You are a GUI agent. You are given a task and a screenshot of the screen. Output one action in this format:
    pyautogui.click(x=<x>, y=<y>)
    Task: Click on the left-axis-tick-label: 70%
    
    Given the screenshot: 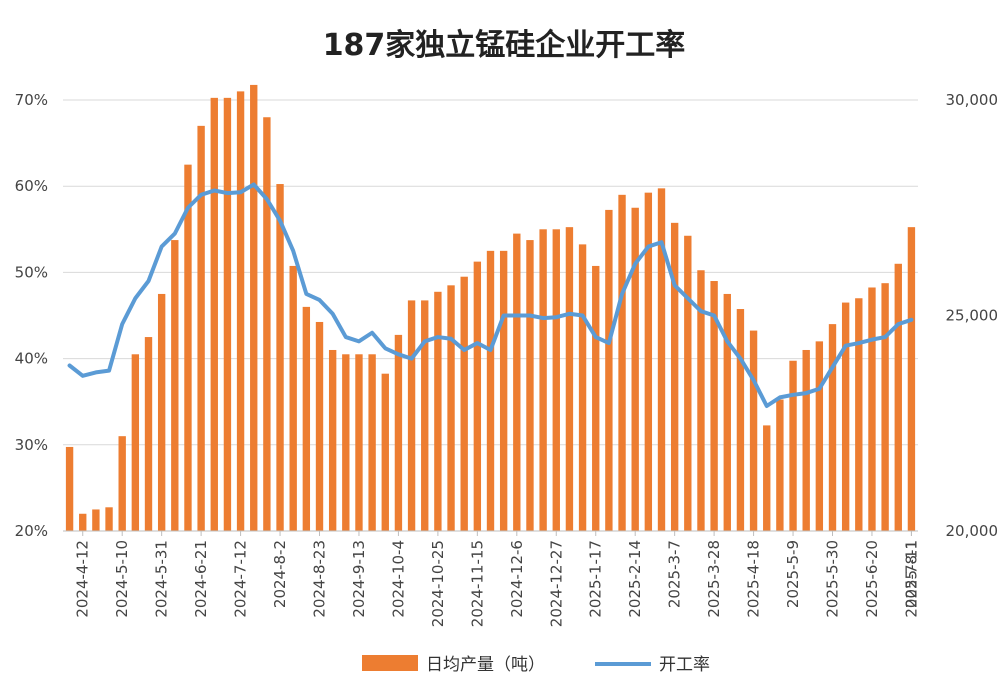 What is the action you would take?
    pyautogui.click(x=31, y=100)
    